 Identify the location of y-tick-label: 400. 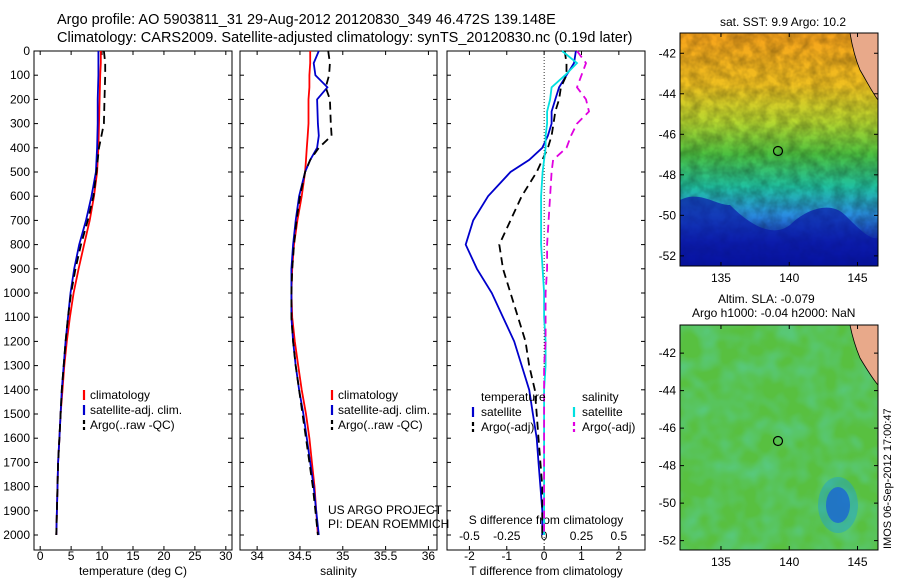
(20, 148).